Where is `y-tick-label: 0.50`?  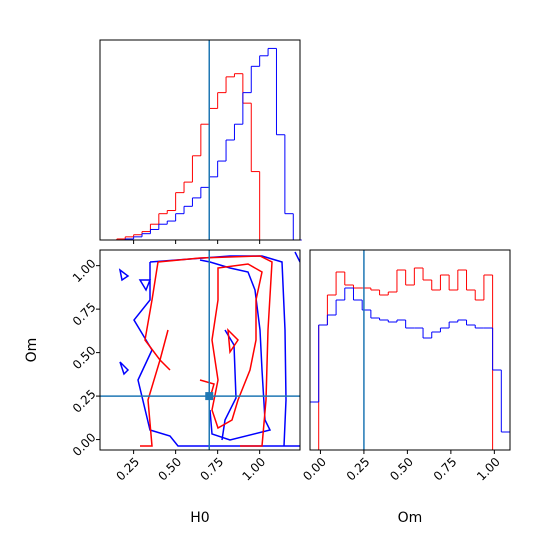
y-tick-label: 0.50 is located at coordinates (84, 357).